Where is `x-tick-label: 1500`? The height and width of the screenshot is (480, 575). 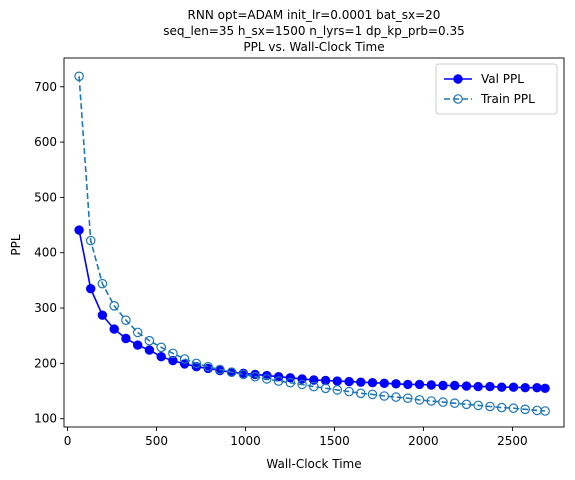
x-tick-label: 1500 is located at coordinates (334, 441).